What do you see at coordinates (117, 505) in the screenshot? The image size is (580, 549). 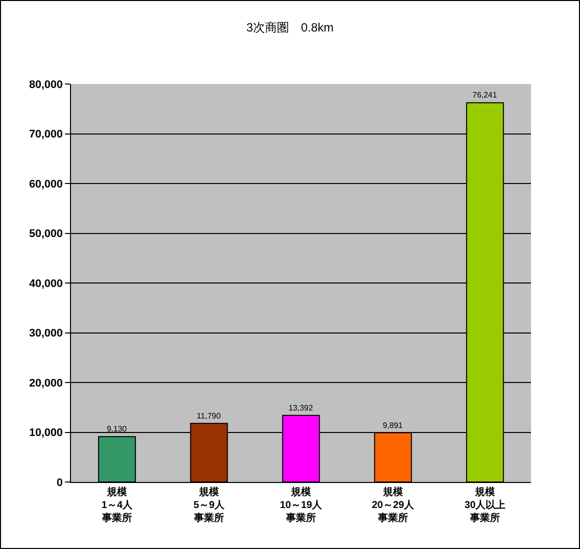 I see `x-tick-label: 規模1～4人事業所` at bounding box center [117, 505].